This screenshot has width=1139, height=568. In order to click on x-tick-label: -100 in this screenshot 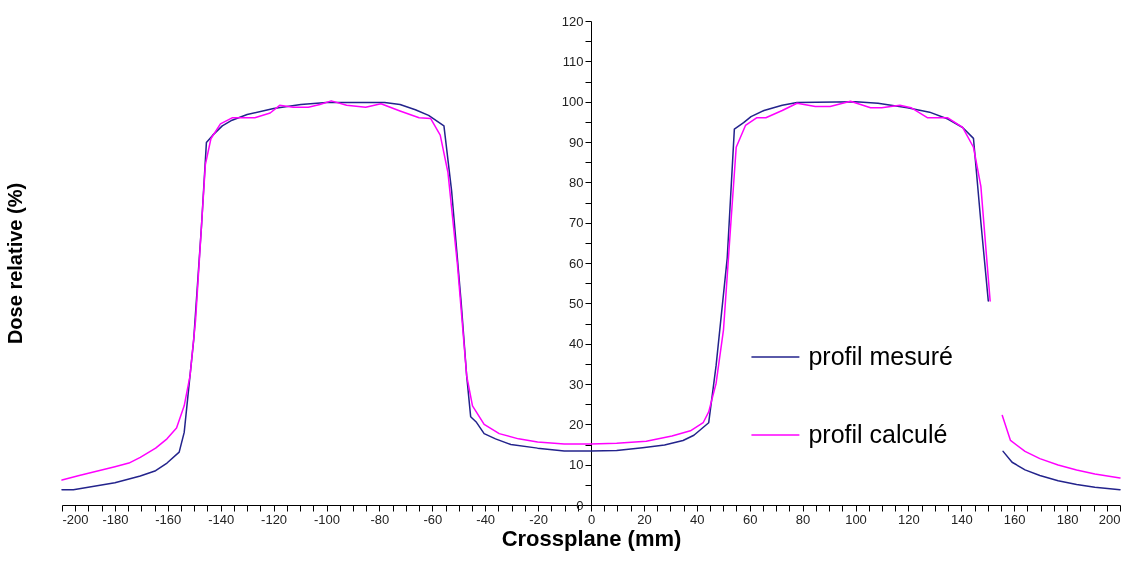, I will do `click(327, 519)`.